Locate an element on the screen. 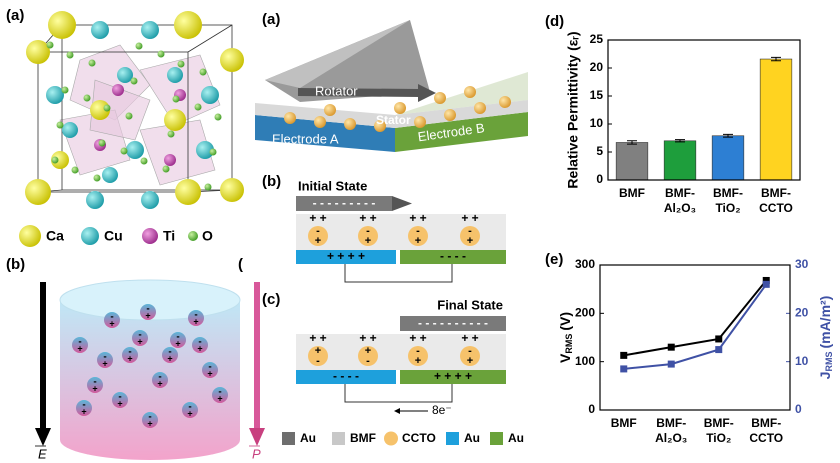  x-tick-label: BMF is located at coordinates (624, 423).